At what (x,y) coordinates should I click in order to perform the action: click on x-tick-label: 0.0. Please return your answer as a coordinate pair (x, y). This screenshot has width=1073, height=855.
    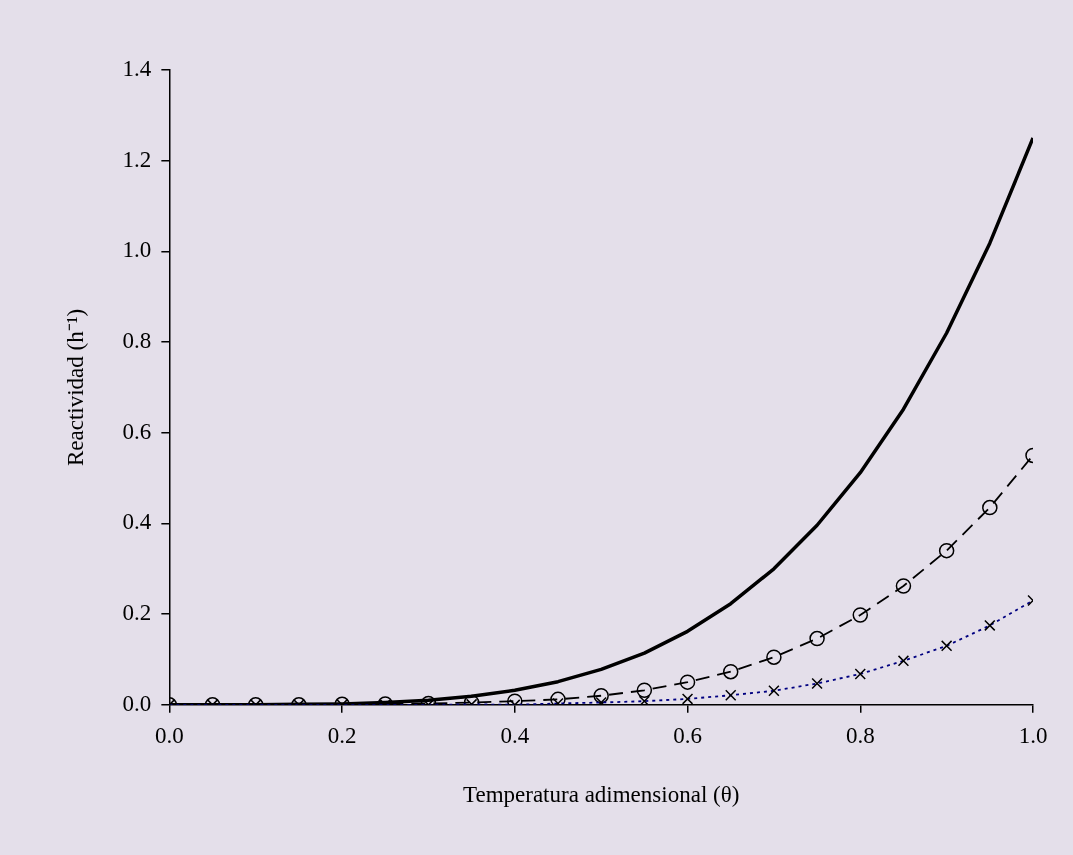
    Looking at the image, I should click on (169, 735).